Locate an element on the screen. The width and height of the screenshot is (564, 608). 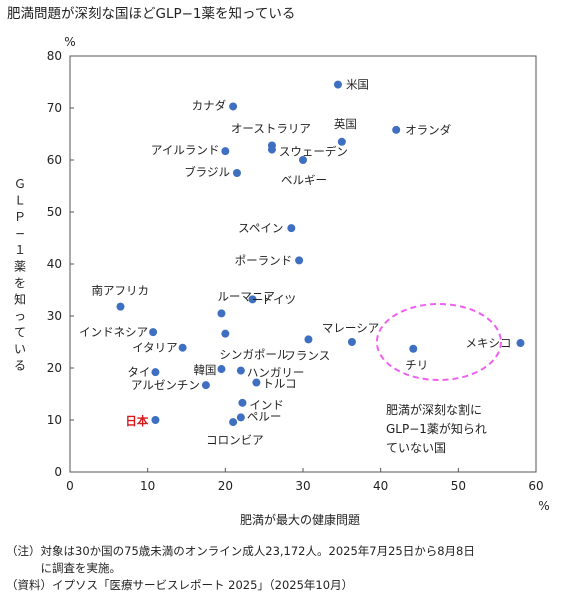
y-tick-label: 70 is located at coordinates (54, 108).